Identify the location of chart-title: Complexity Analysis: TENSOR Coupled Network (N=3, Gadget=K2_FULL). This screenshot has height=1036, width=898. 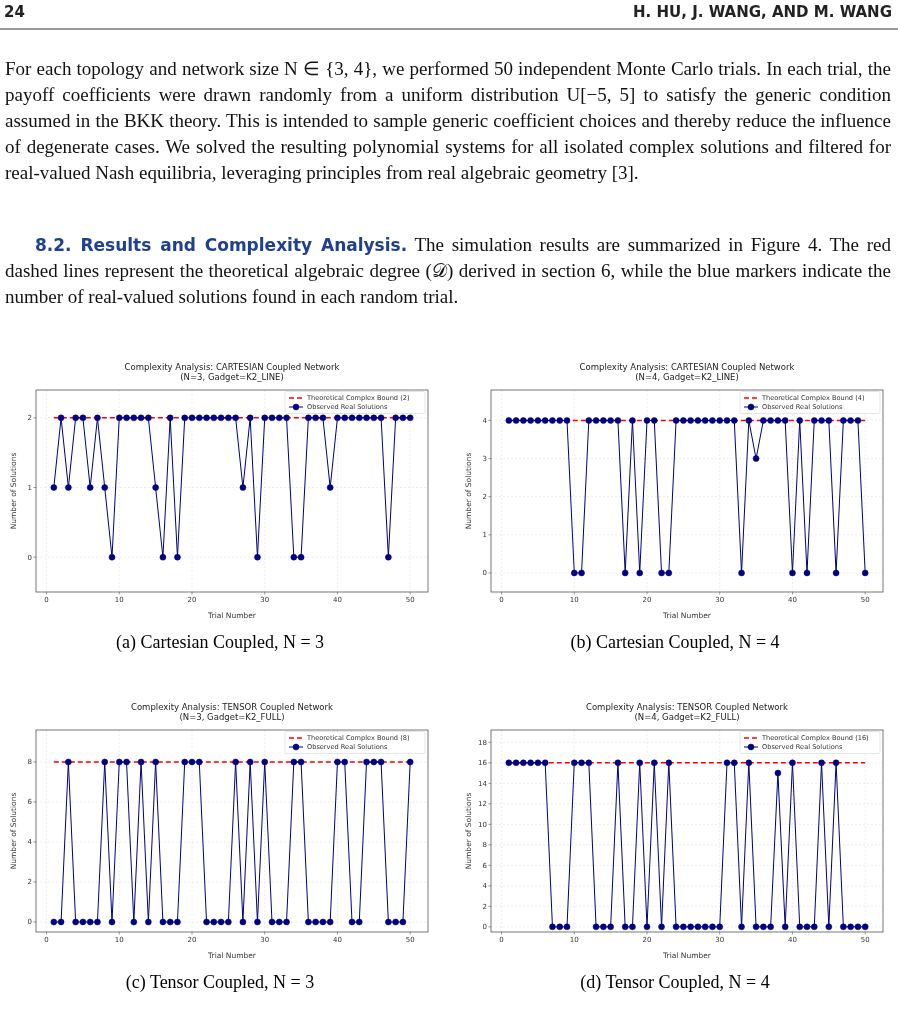
(232, 712).